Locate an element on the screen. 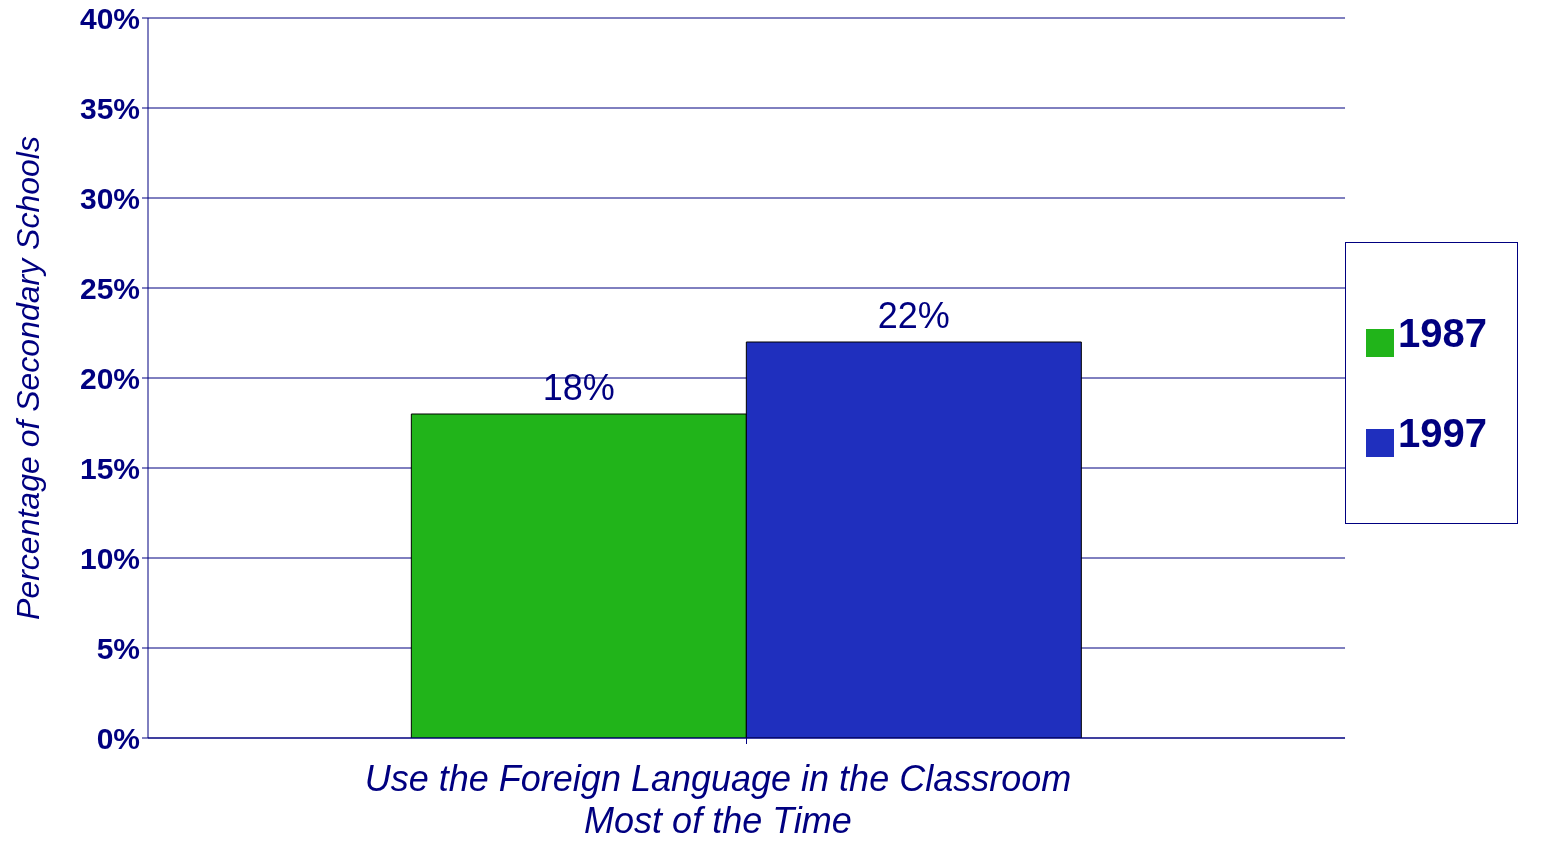 The height and width of the screenshot is (844, 1553). legend-label: 1997 is located at coordinates (1442, 433).